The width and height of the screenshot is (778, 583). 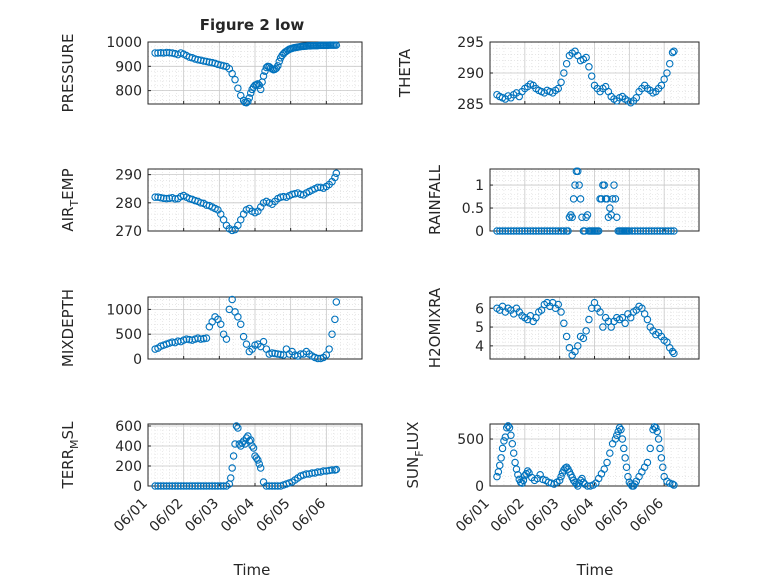 I want to click on y-axis-label-tail: EMP, so click(x=68, y=183).